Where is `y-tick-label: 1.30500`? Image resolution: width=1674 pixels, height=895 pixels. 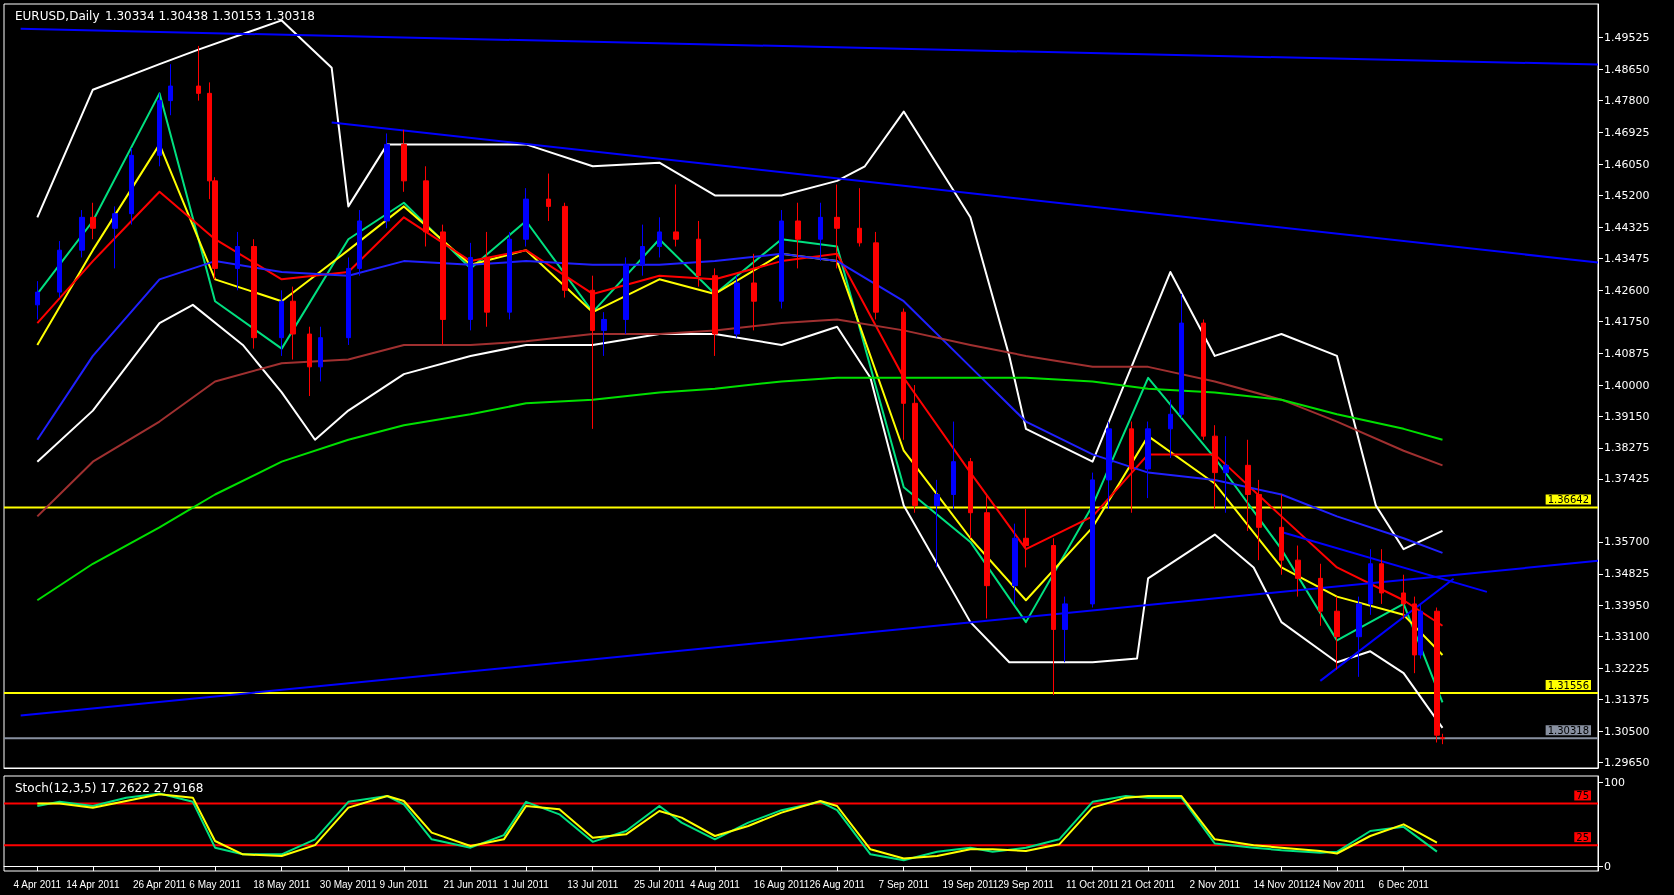
y-tick-label: 1.30500 is located at coordinates (1627, 732).